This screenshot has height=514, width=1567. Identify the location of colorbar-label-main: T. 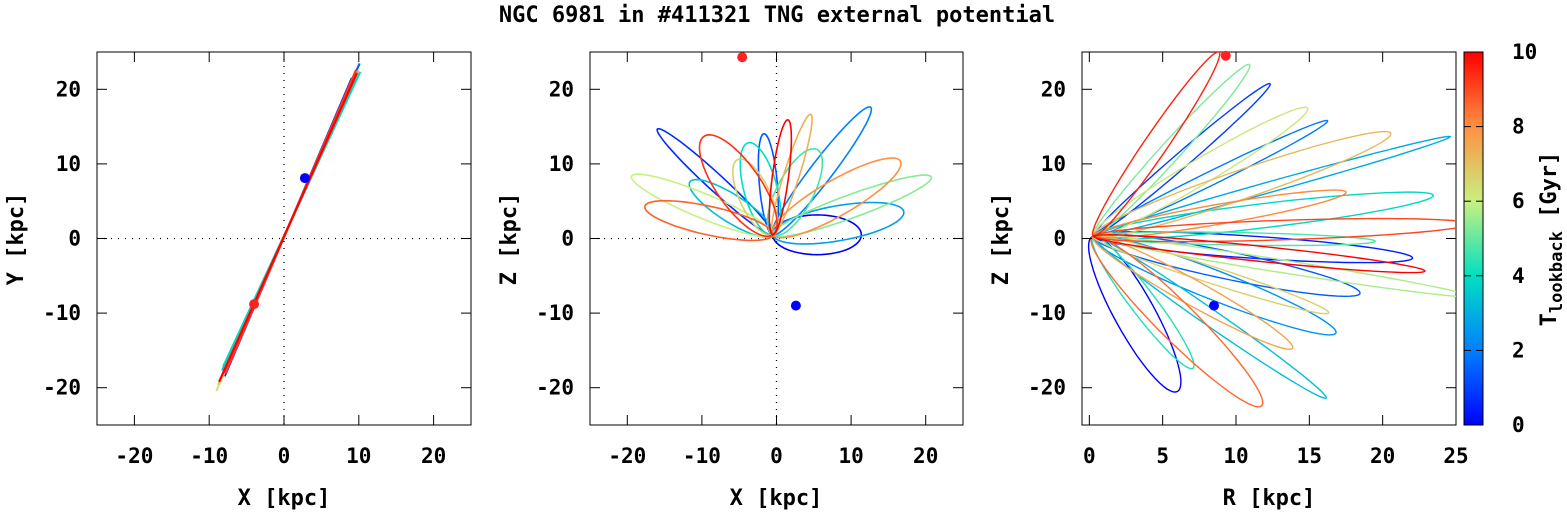
(1549, 319).